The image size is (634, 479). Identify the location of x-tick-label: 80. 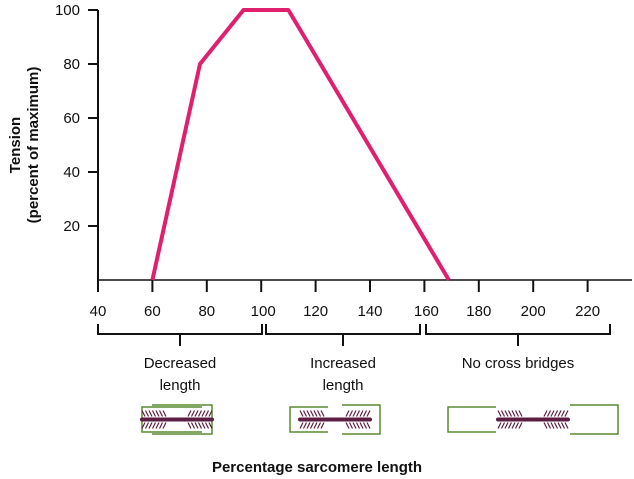
(206, 311).